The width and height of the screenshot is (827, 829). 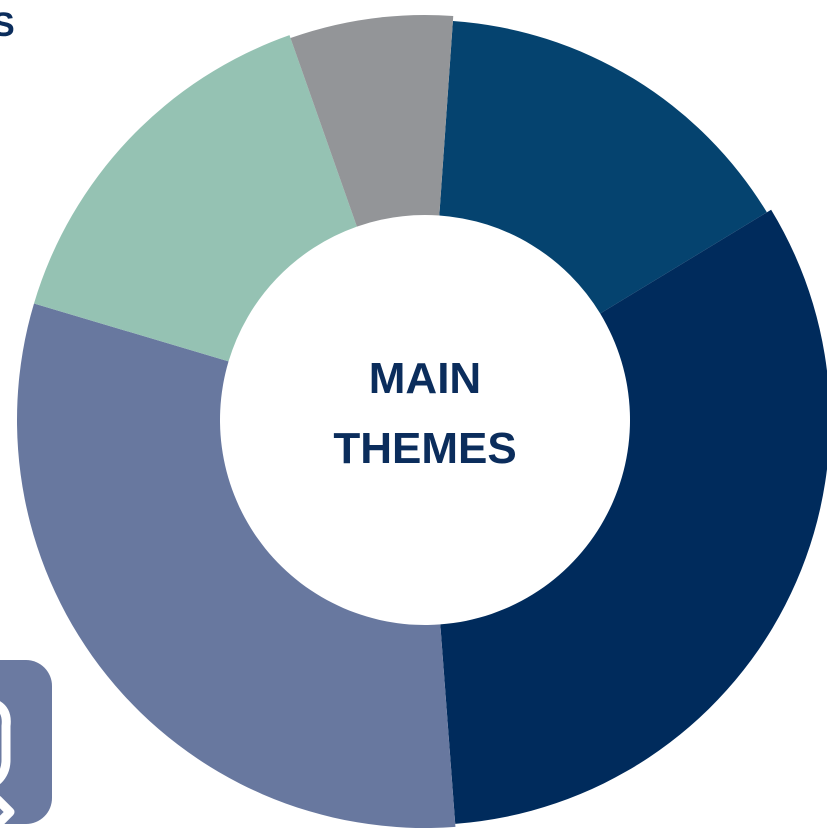 I want to click on center-label-line-1: MAIN, so click(x=425, y=378).